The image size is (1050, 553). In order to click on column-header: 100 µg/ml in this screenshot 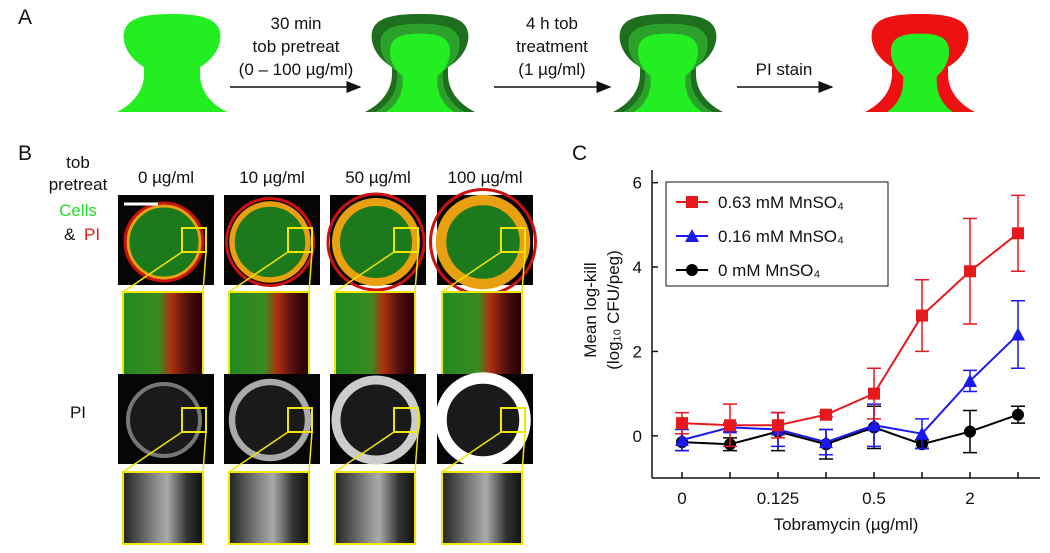, I will do `click(485, 177)`.